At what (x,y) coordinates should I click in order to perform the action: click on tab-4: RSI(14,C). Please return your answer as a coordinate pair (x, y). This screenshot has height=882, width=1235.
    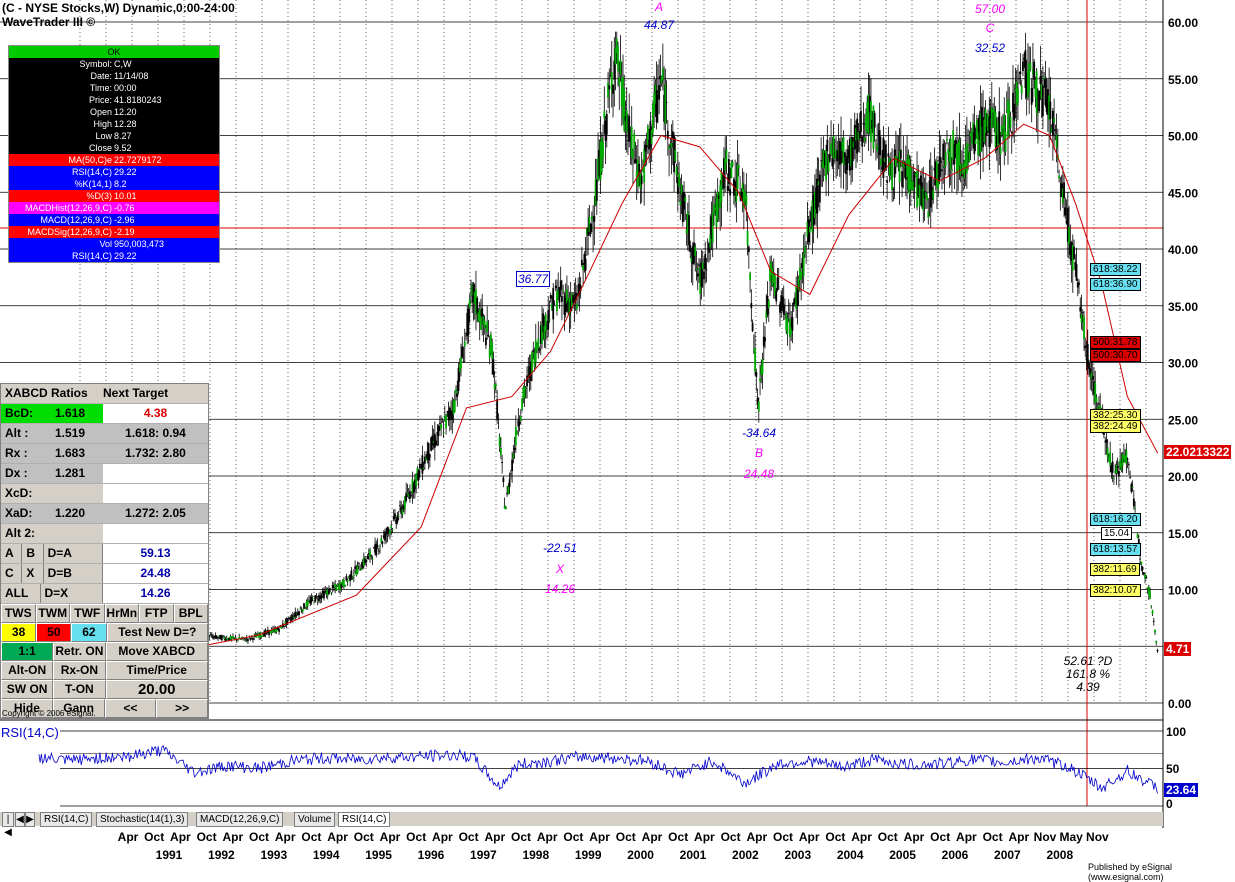
    Looking at the image, I should click on (364, 819).